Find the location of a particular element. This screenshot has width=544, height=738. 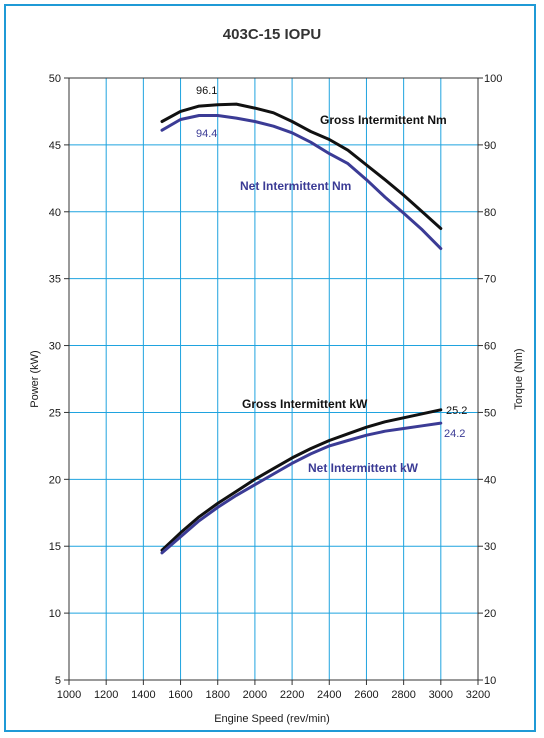

x-tick-label-10: 3000 is located at coordinates (441, 695).